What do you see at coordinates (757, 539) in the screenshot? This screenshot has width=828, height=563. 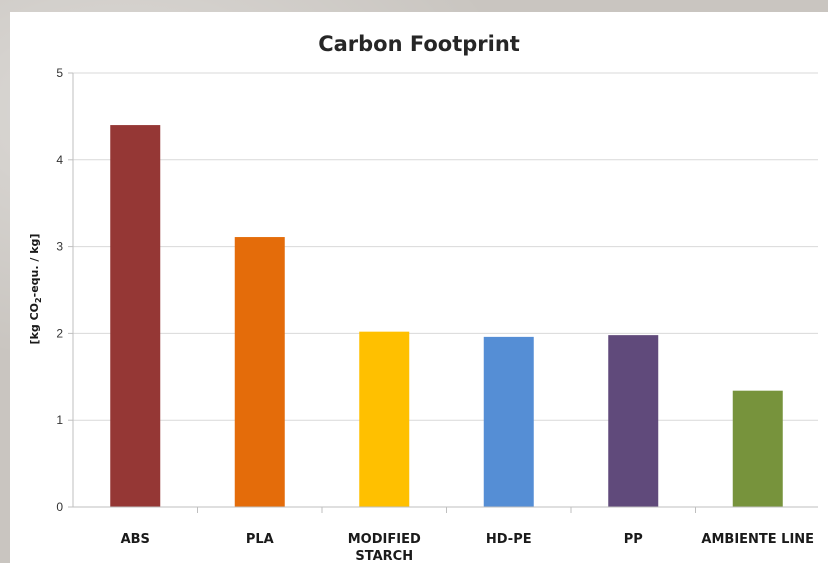 I see `x-tick-label: AMBIENTE LINE` at bounding box center [757, 539].